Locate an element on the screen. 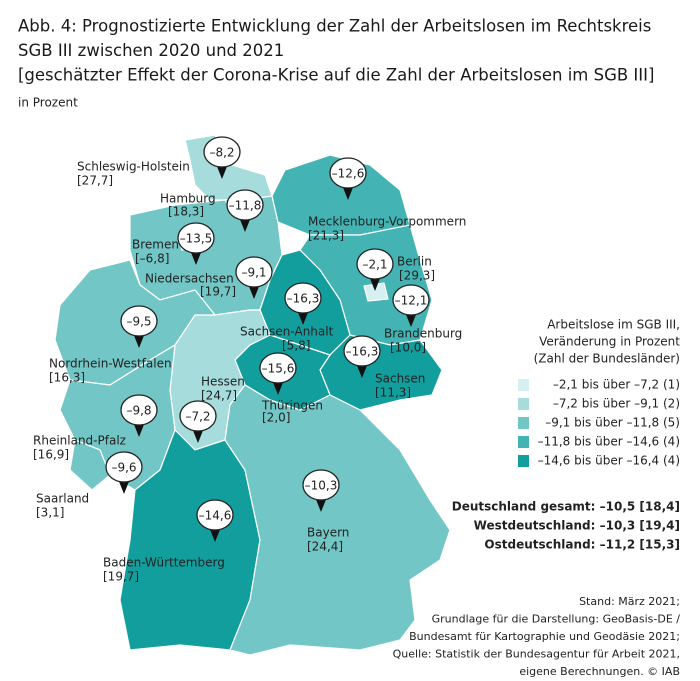 Image resolution: width=700 pixels, height=681 pixels. state-change: –12,6 is located at coordinates (348, 174).